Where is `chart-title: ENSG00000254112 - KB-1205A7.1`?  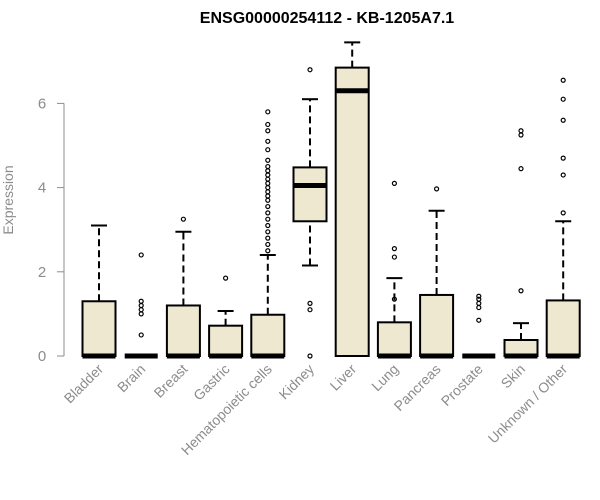
chart-title: ENSG00000254112 - KB-1205A7.1 is located at coordinates (327, 18).